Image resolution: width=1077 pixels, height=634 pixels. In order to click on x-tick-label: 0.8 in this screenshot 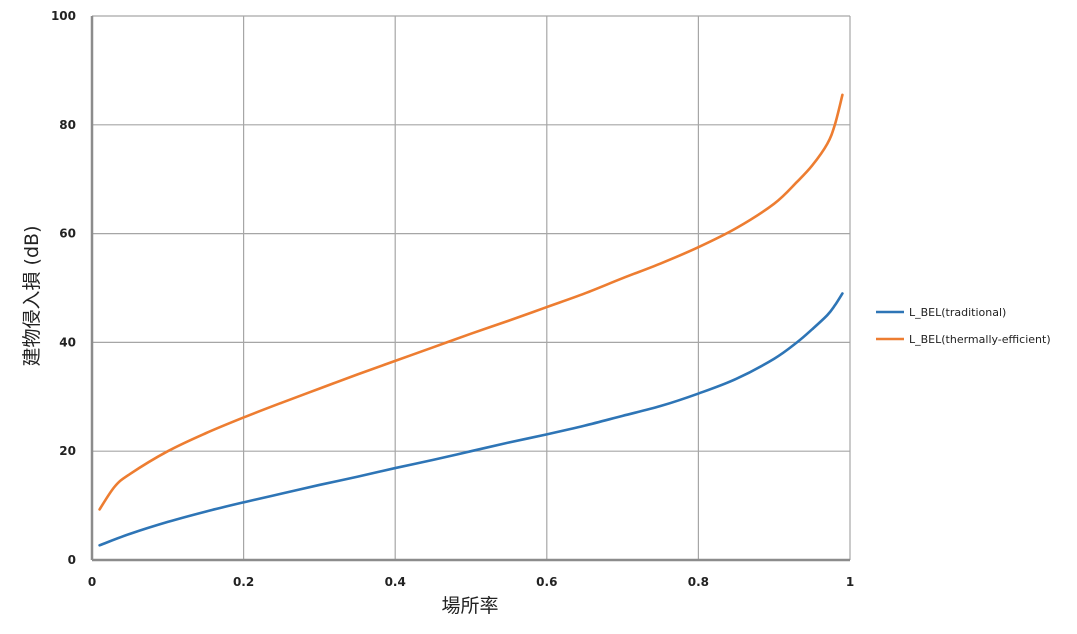, I will do `click(698, 582)`.